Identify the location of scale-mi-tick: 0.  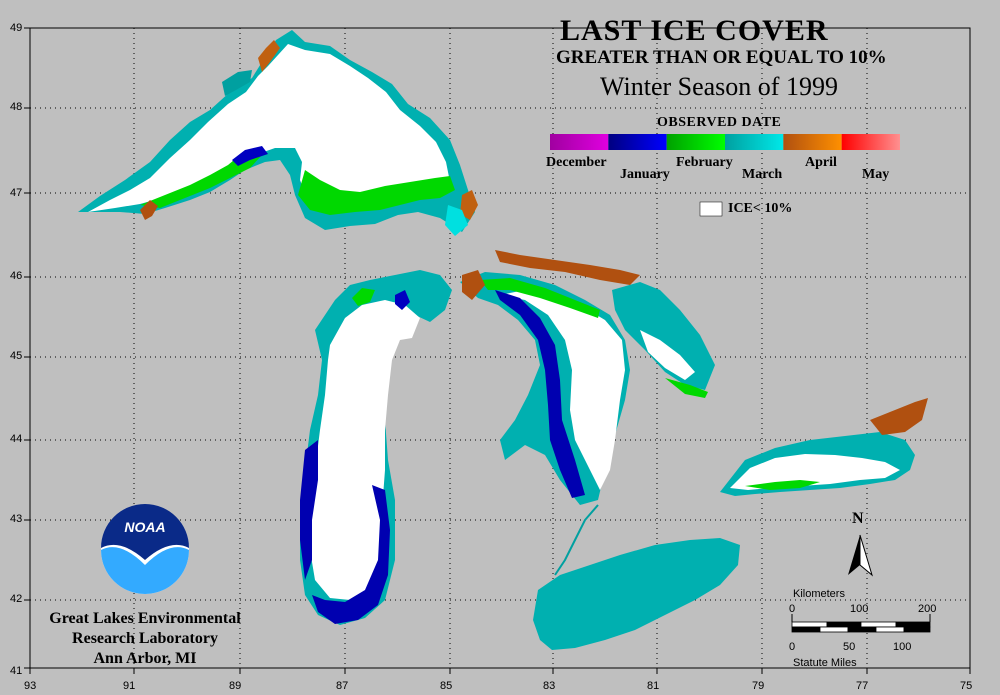
(792, 647).